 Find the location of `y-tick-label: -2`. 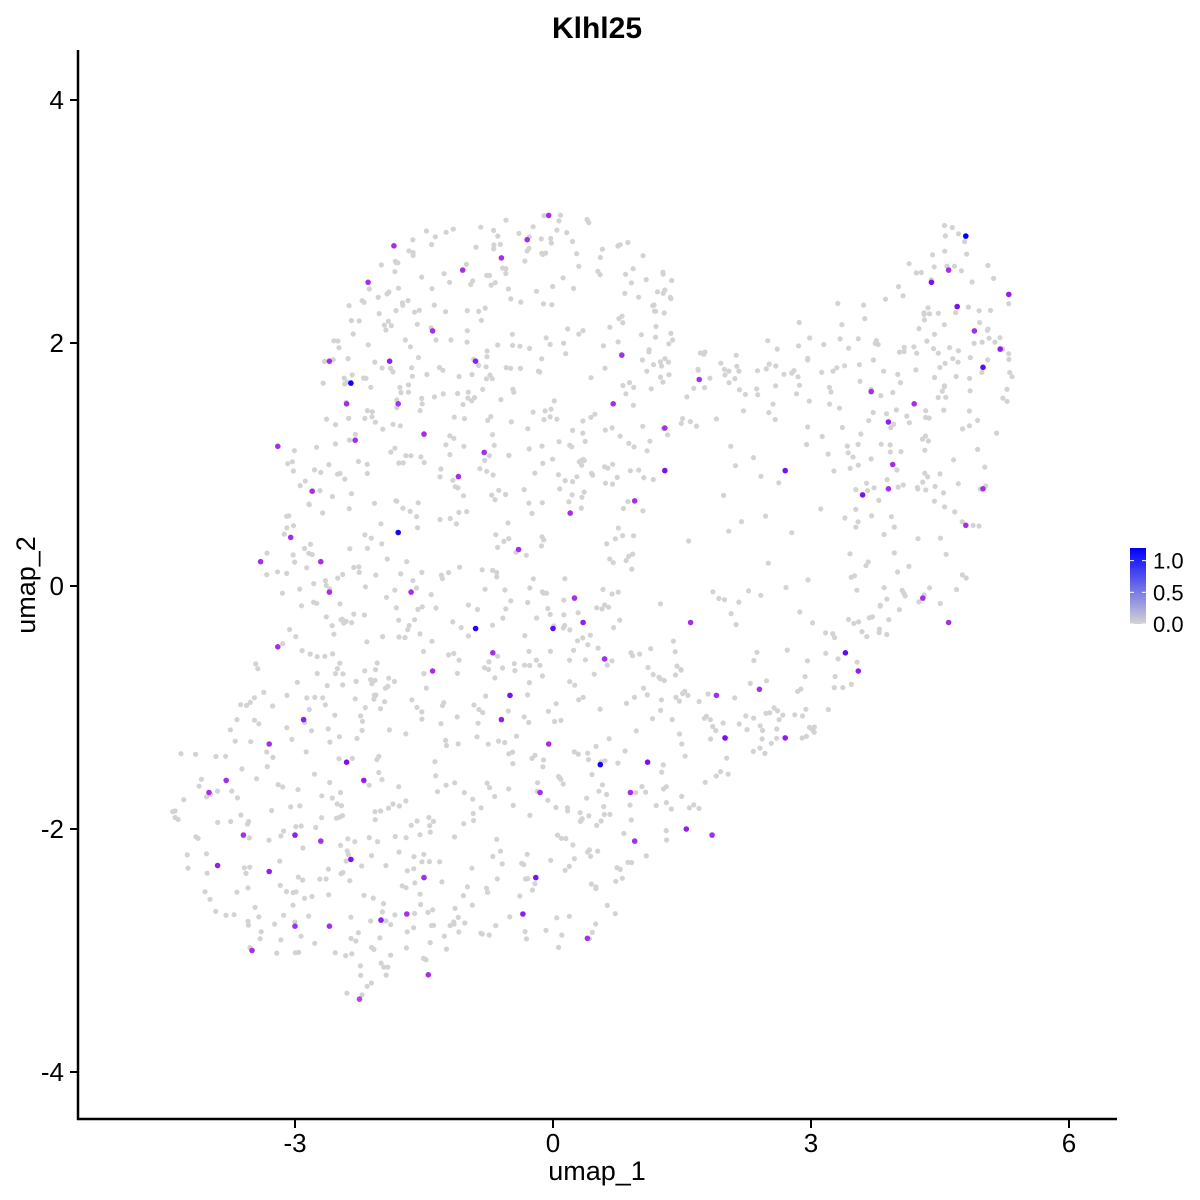

y-tick-label: -2 is located at coordinates (52, 829).